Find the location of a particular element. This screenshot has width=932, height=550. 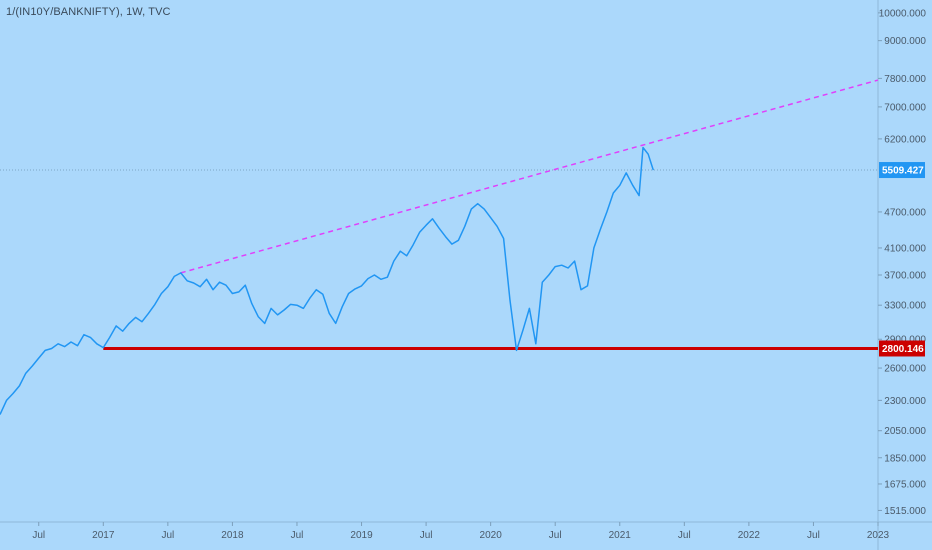

y-tick-label: 2300.000 is located at coordinates (905, 401).